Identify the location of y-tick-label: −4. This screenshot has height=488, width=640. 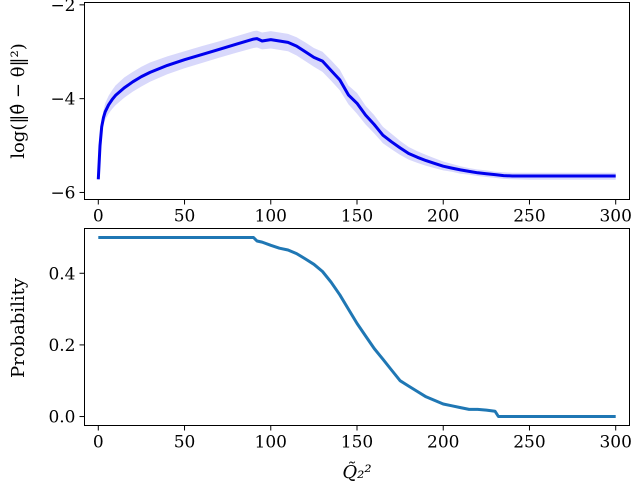
(62, 100).